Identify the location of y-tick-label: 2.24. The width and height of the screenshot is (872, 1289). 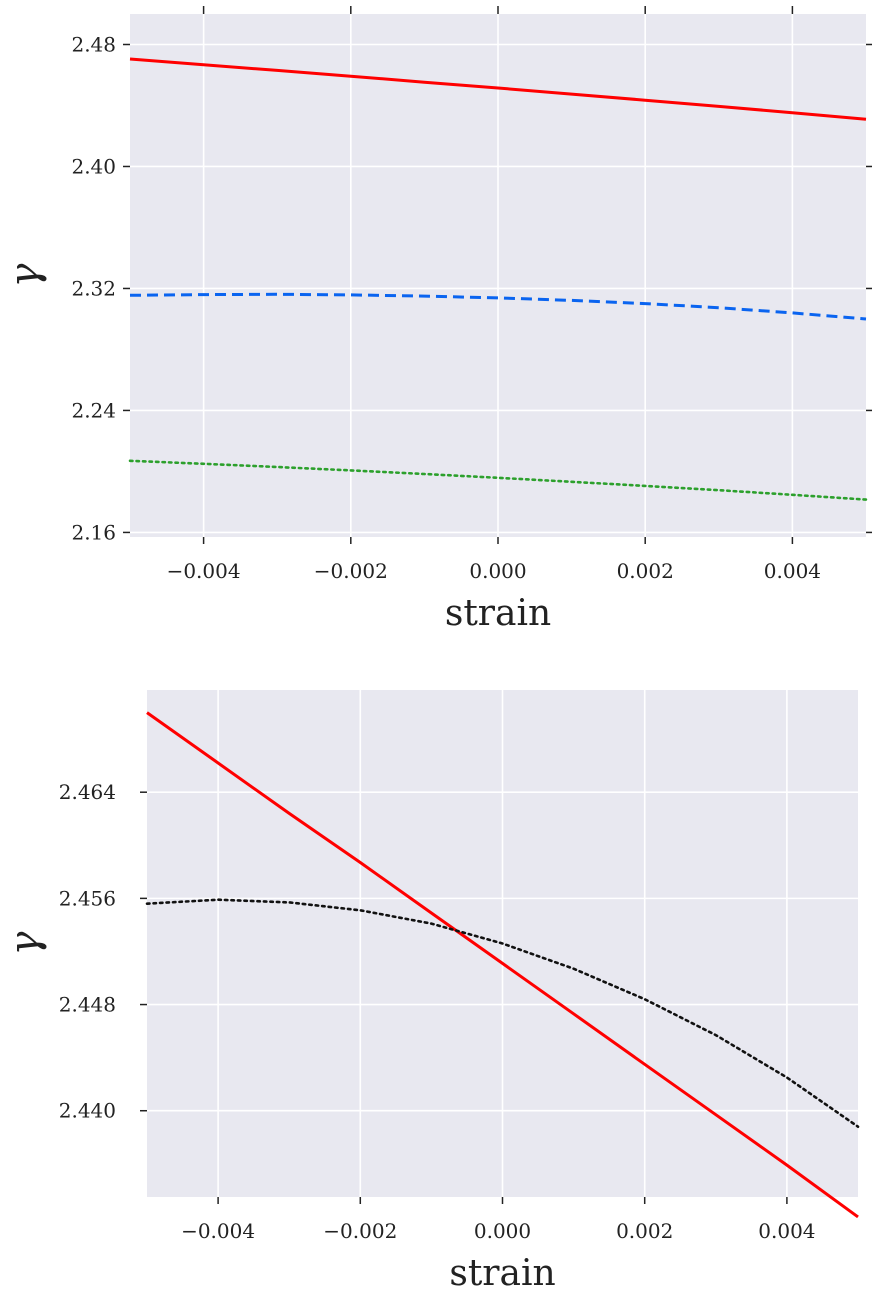
(93, 410).